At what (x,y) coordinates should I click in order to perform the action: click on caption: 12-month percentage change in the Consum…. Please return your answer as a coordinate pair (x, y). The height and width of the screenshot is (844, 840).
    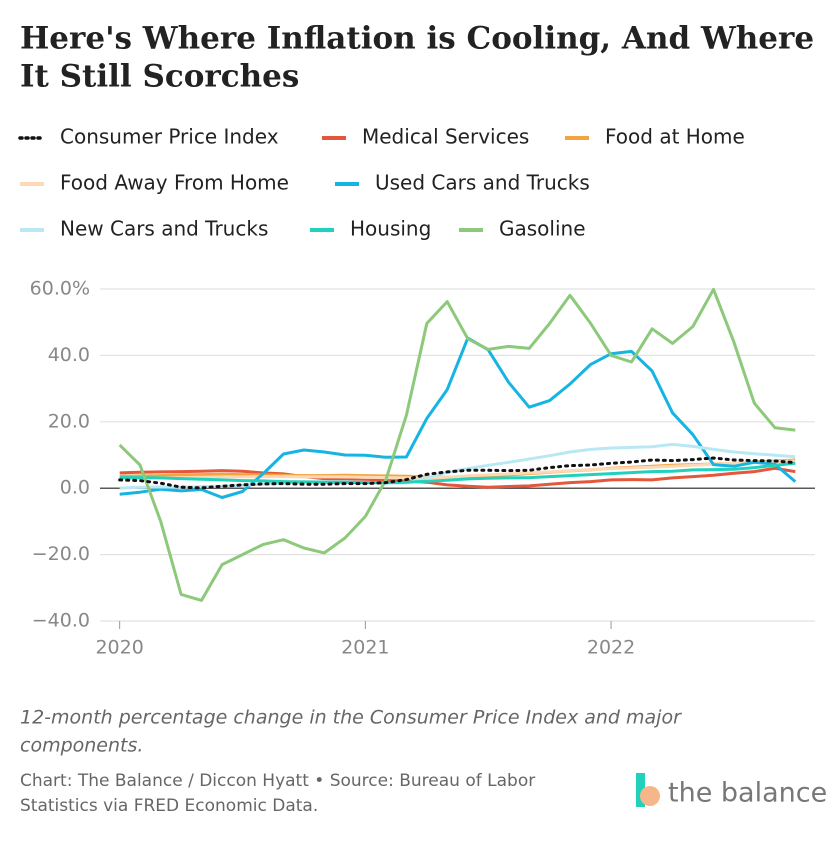
    Looking at the image, I should click on (351, 718).